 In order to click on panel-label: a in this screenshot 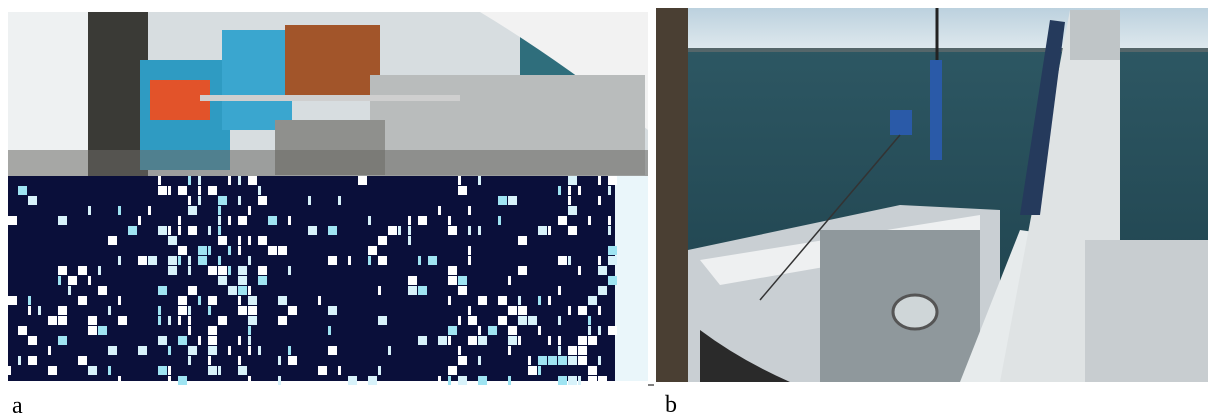, I will do `click(17, 403)`.